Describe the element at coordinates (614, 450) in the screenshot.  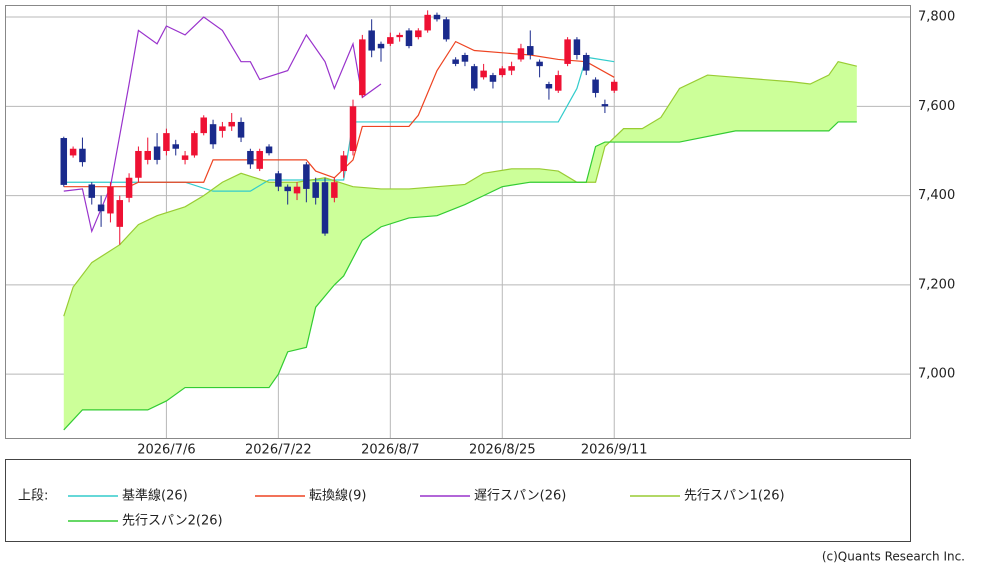
I see `x-tick-label: 2026/9/11` at that location.